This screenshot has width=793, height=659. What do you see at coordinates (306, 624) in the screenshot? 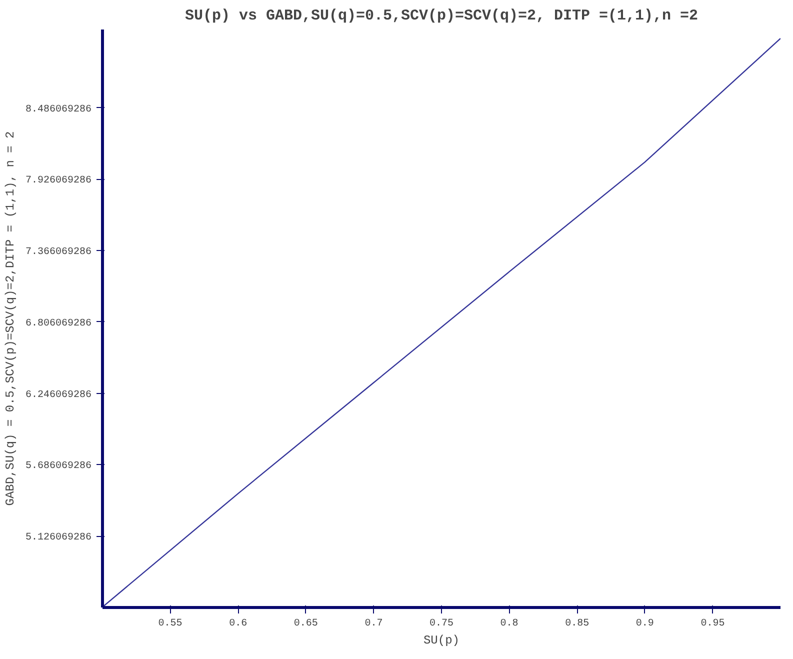
I see `x-tick-label: 0.65` at bounding box center [306, 624].